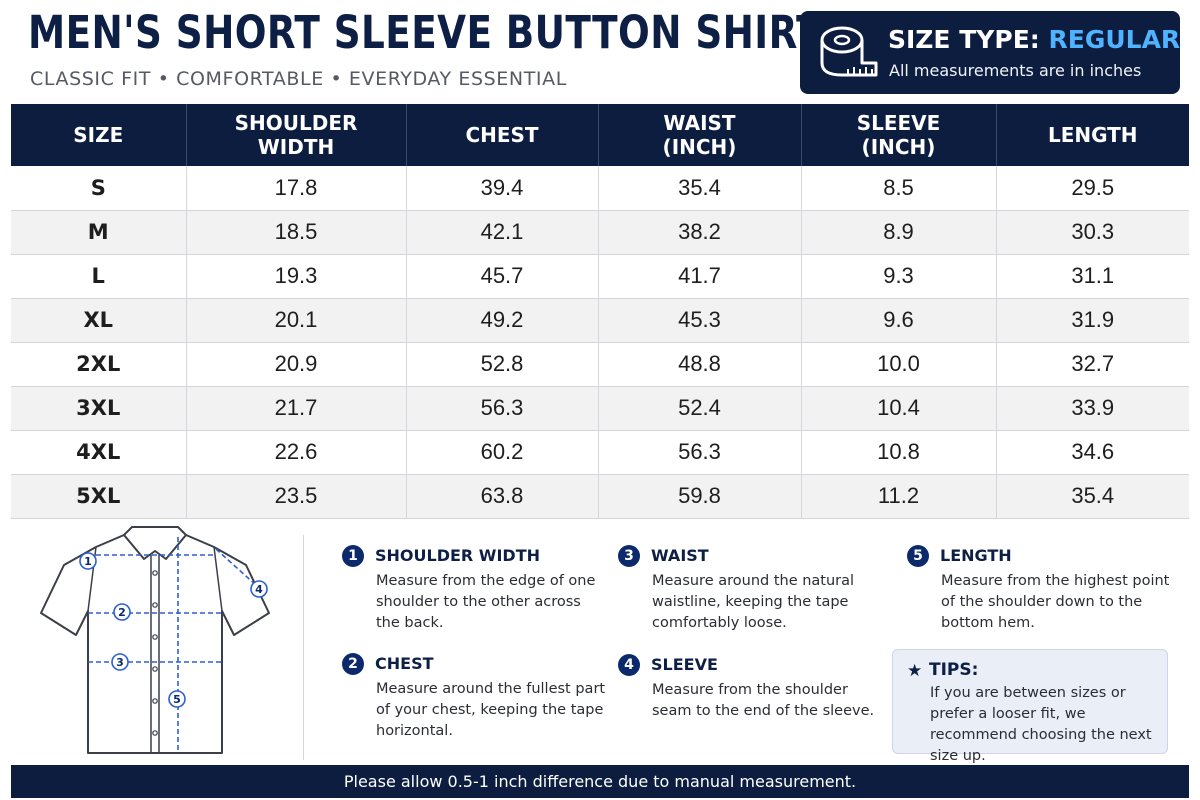  What do you see at coordinates (502, 188) in the screenshot?
I see `measurement-cell: 39.4` at bounding box center [502, 188].